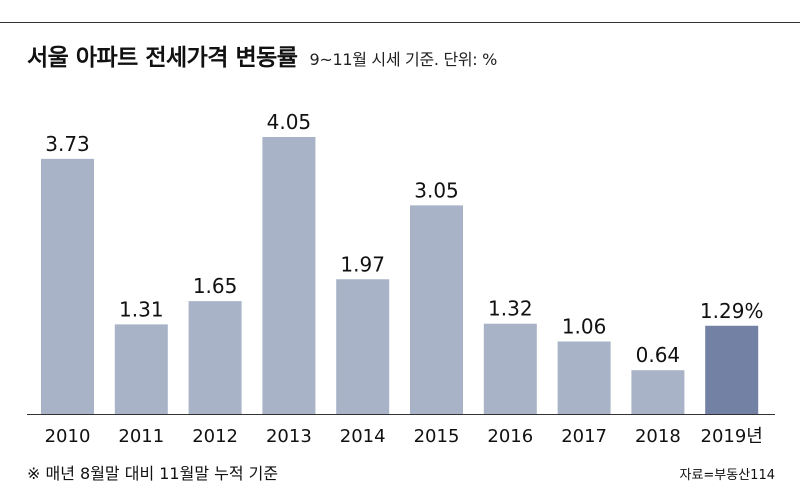 The width and height of the screenshot is (800, 495). Describe the element at coordinates (510, 368) in the screenshot. I see `bar-2016` at that location.